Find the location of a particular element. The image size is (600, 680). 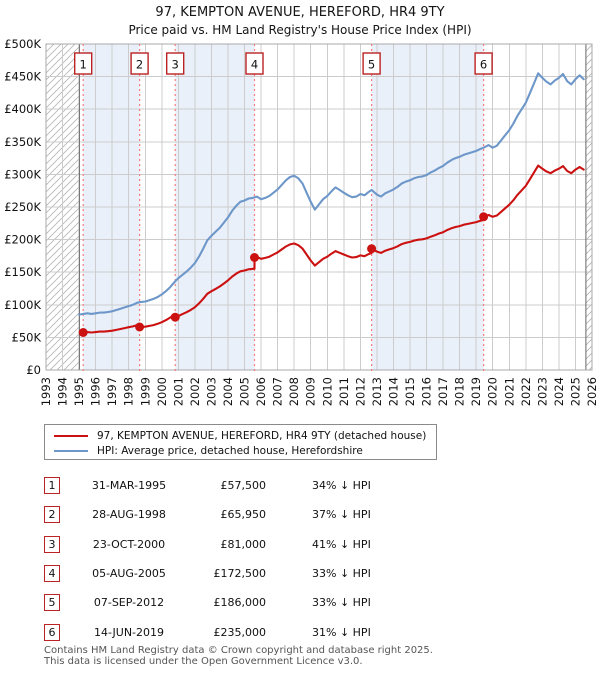

table-row: 6 14-JUN-2019 £235,000 31% ↓ HPI is located at coordinates (314, 633).